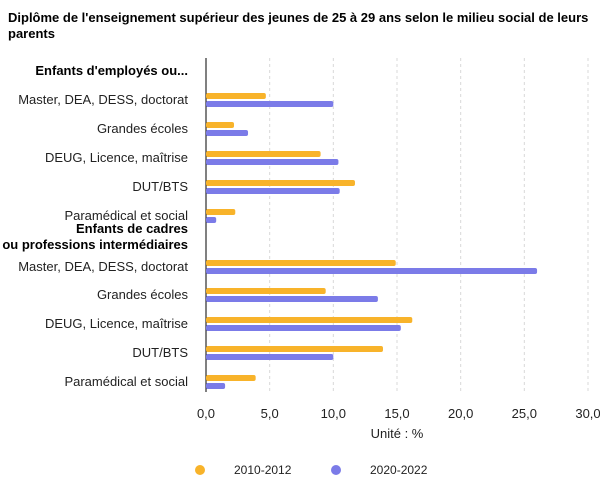 The width and height of the screenshot is (600, 500). What do you see at coordinates (95, 244) in the screenshot?
I see `group-label-line: ou professions intermédiaires` at bounding box center [95, 244].